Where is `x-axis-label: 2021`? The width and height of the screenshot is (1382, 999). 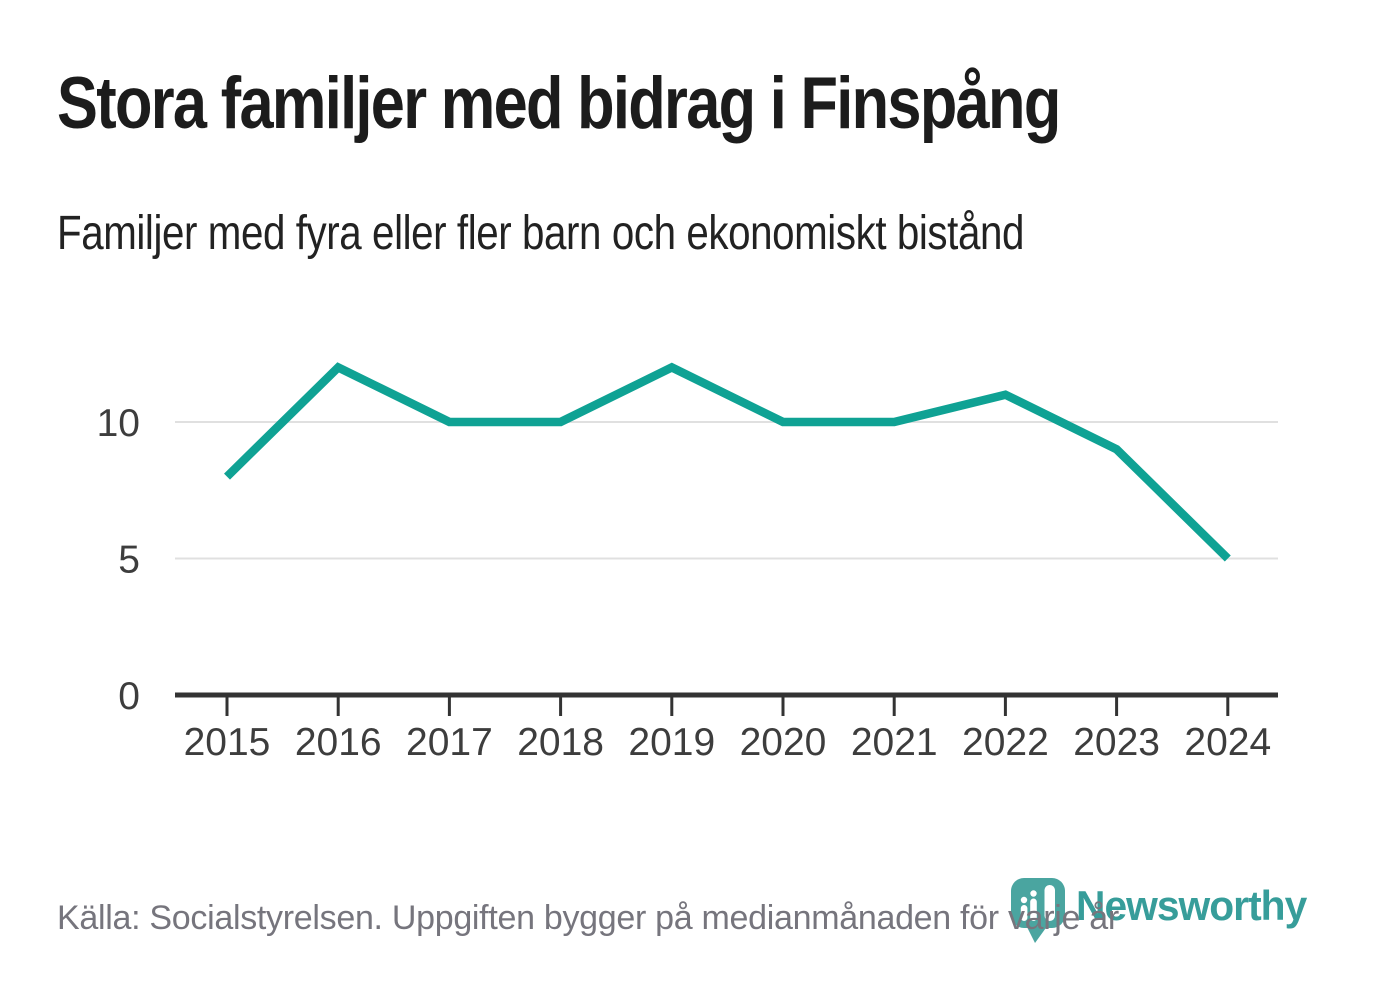
x-axis-label: 2021 is located at coordinates (894, 742).